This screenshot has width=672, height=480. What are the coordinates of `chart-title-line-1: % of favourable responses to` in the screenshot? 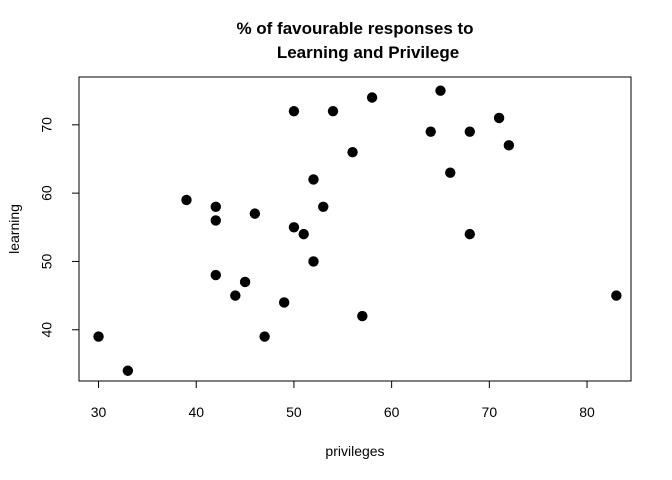 It's located at (354, 28).